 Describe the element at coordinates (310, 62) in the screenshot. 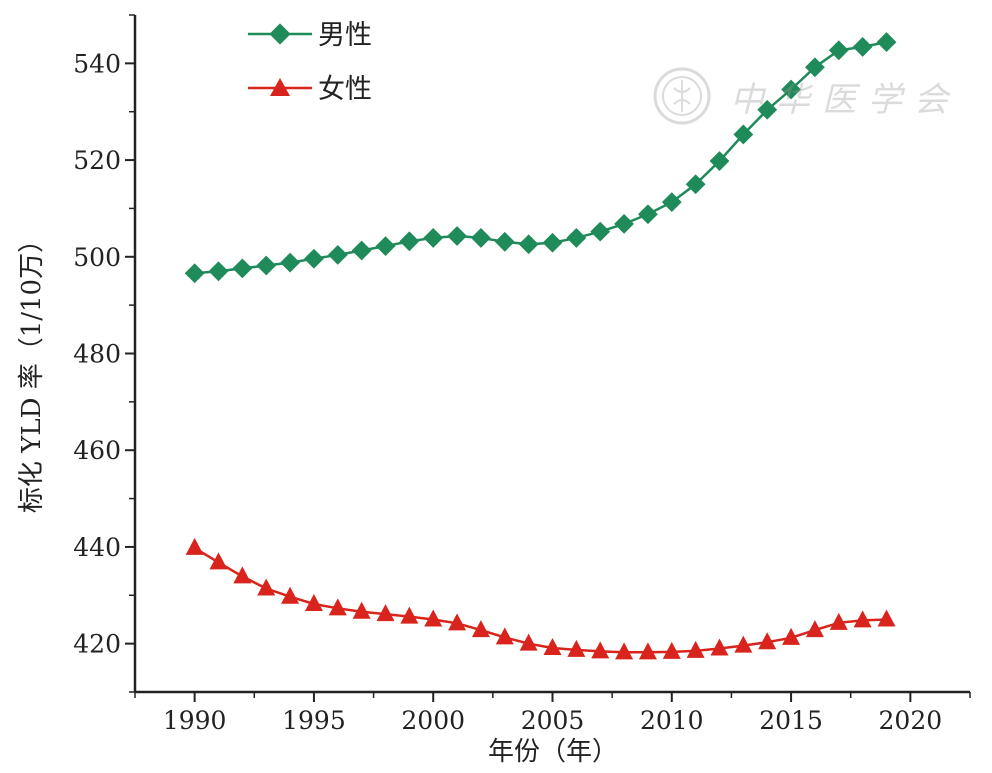

I see `legend: 男性 女性` at that location.